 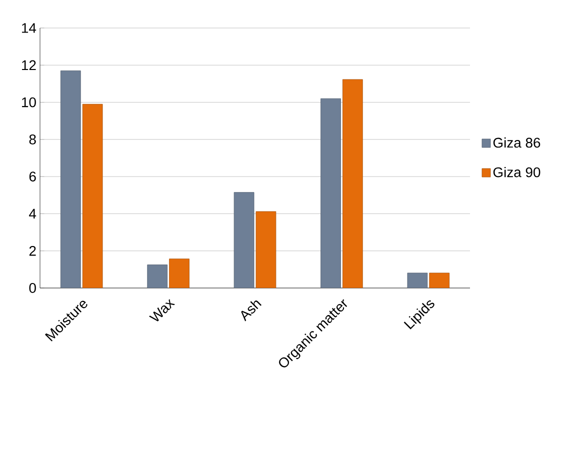 What do you see at coordinates (32, 177) in the screenshot?
I see `y-tick-label: 6` at bounding box center [32, 177].